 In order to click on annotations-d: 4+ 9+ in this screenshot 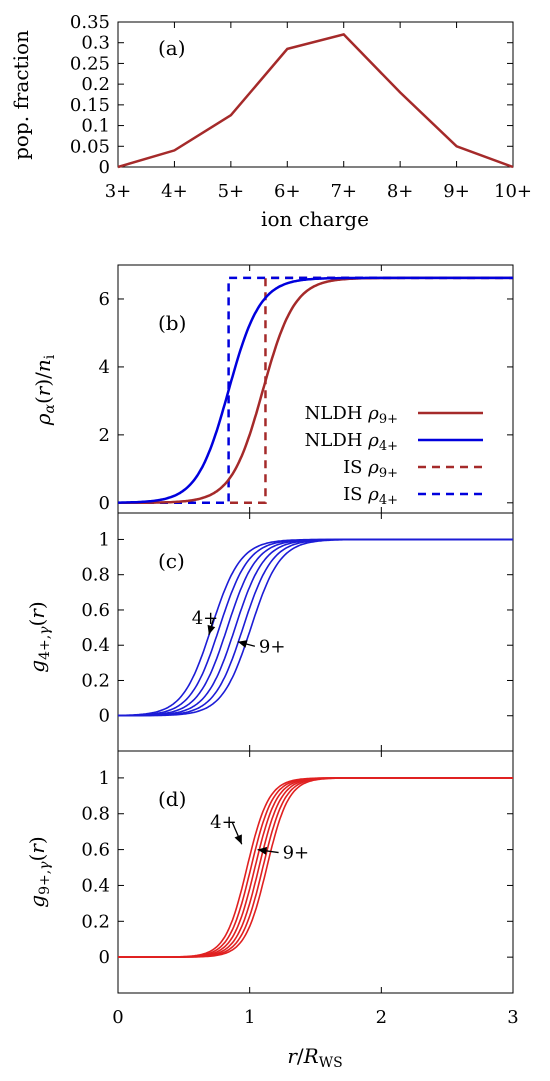, I will do `click(259, 837)`.